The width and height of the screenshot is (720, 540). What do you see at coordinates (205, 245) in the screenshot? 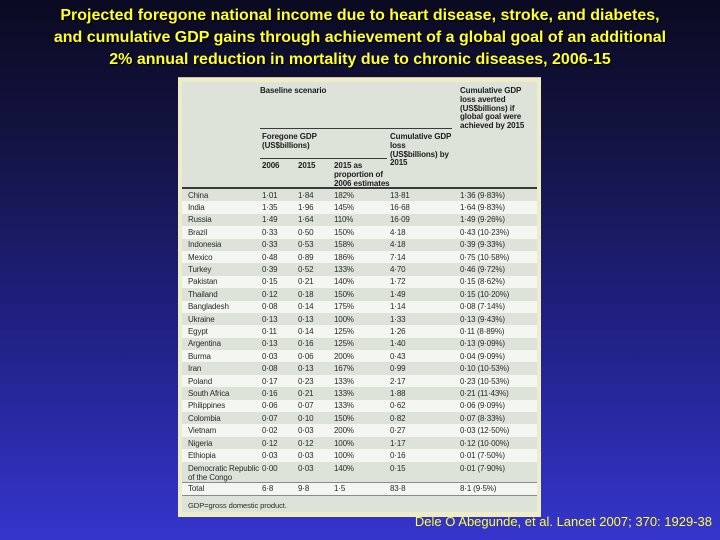
I see `cell-country: Indonesia` at bounding box center [205, 245].